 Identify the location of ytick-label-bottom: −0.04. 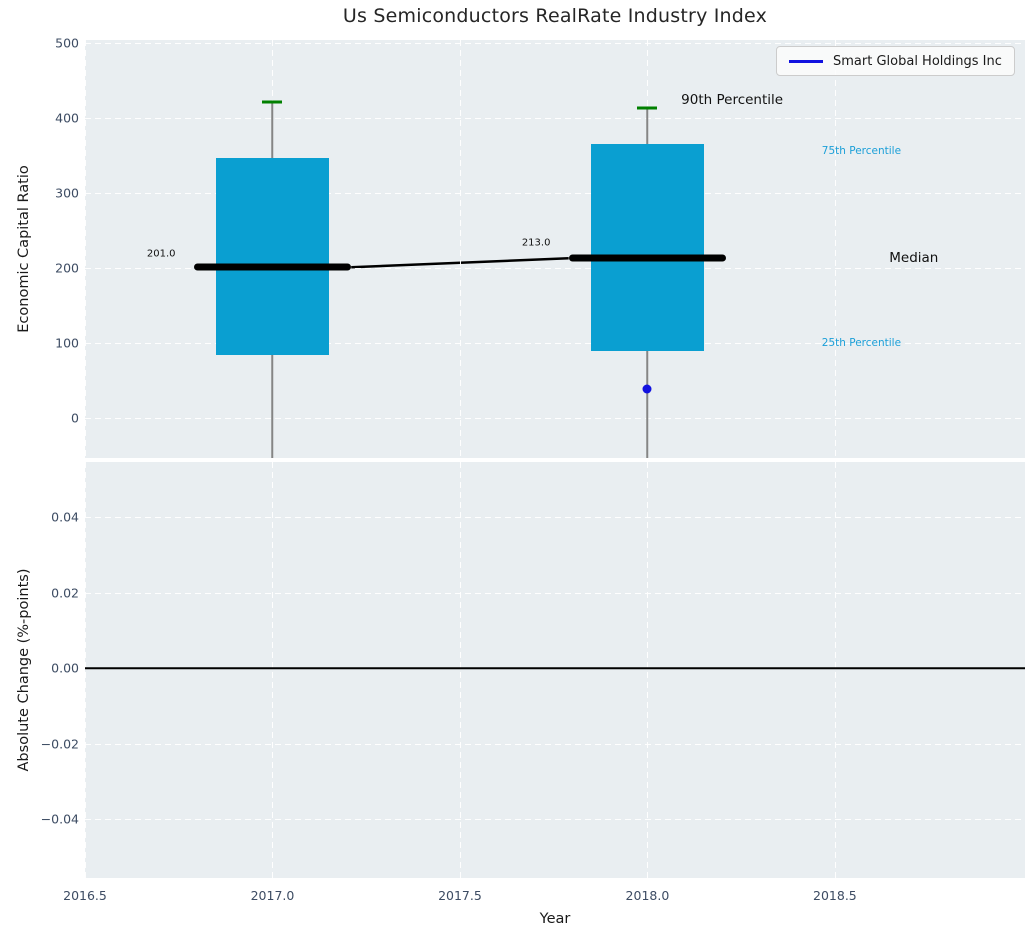
(59, 819).